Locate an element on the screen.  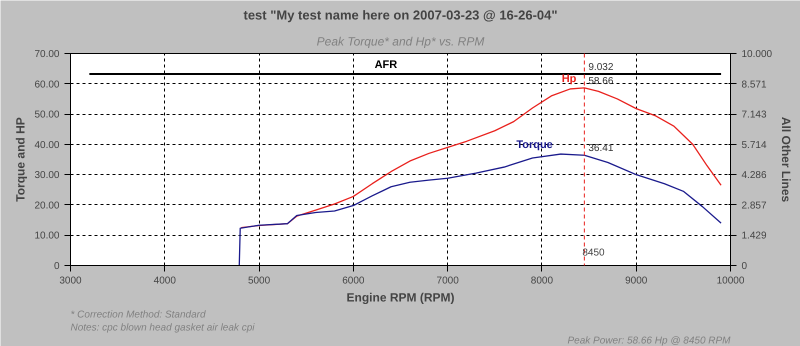
x-tick-label: 6000 is located at coordinates (353, 281).